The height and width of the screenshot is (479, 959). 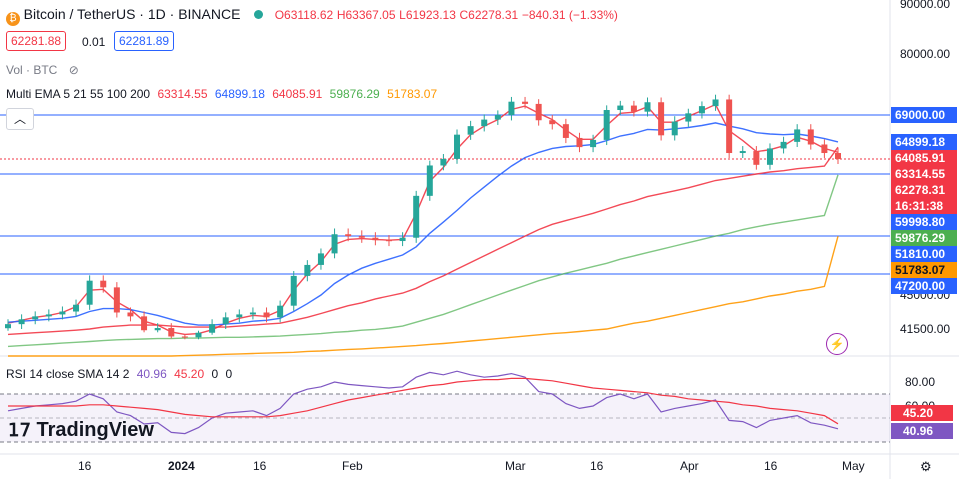 What do you see at coordinates (924, 285) in the screenshot?
I see `price-label-badge: 47200.00` at bounding box center [924, 285].